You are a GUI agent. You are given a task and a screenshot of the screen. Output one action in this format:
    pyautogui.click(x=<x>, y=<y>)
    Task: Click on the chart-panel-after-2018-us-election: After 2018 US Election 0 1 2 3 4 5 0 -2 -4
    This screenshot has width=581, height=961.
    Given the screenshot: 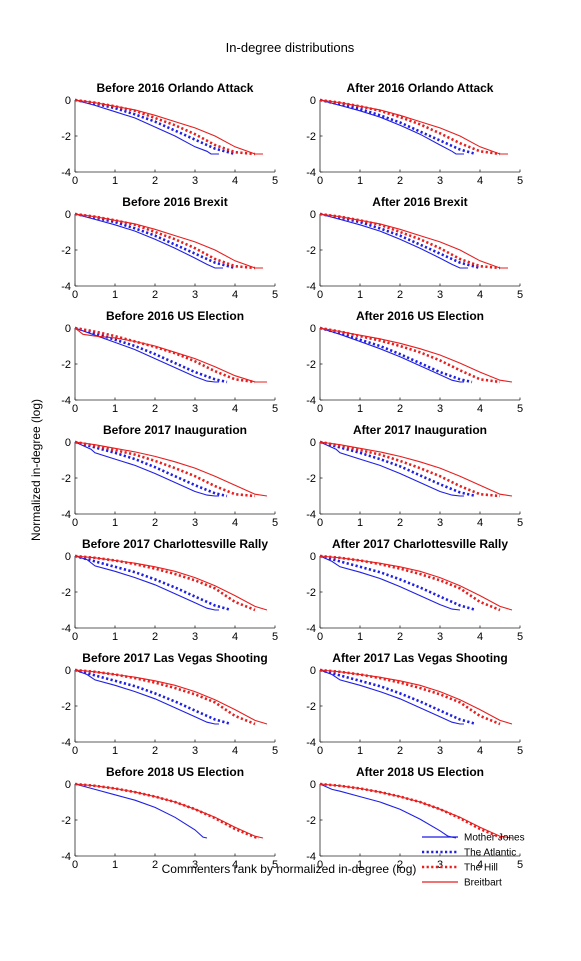 What is the action you would take?
    pyautogui.click(x=414, y=818)
    